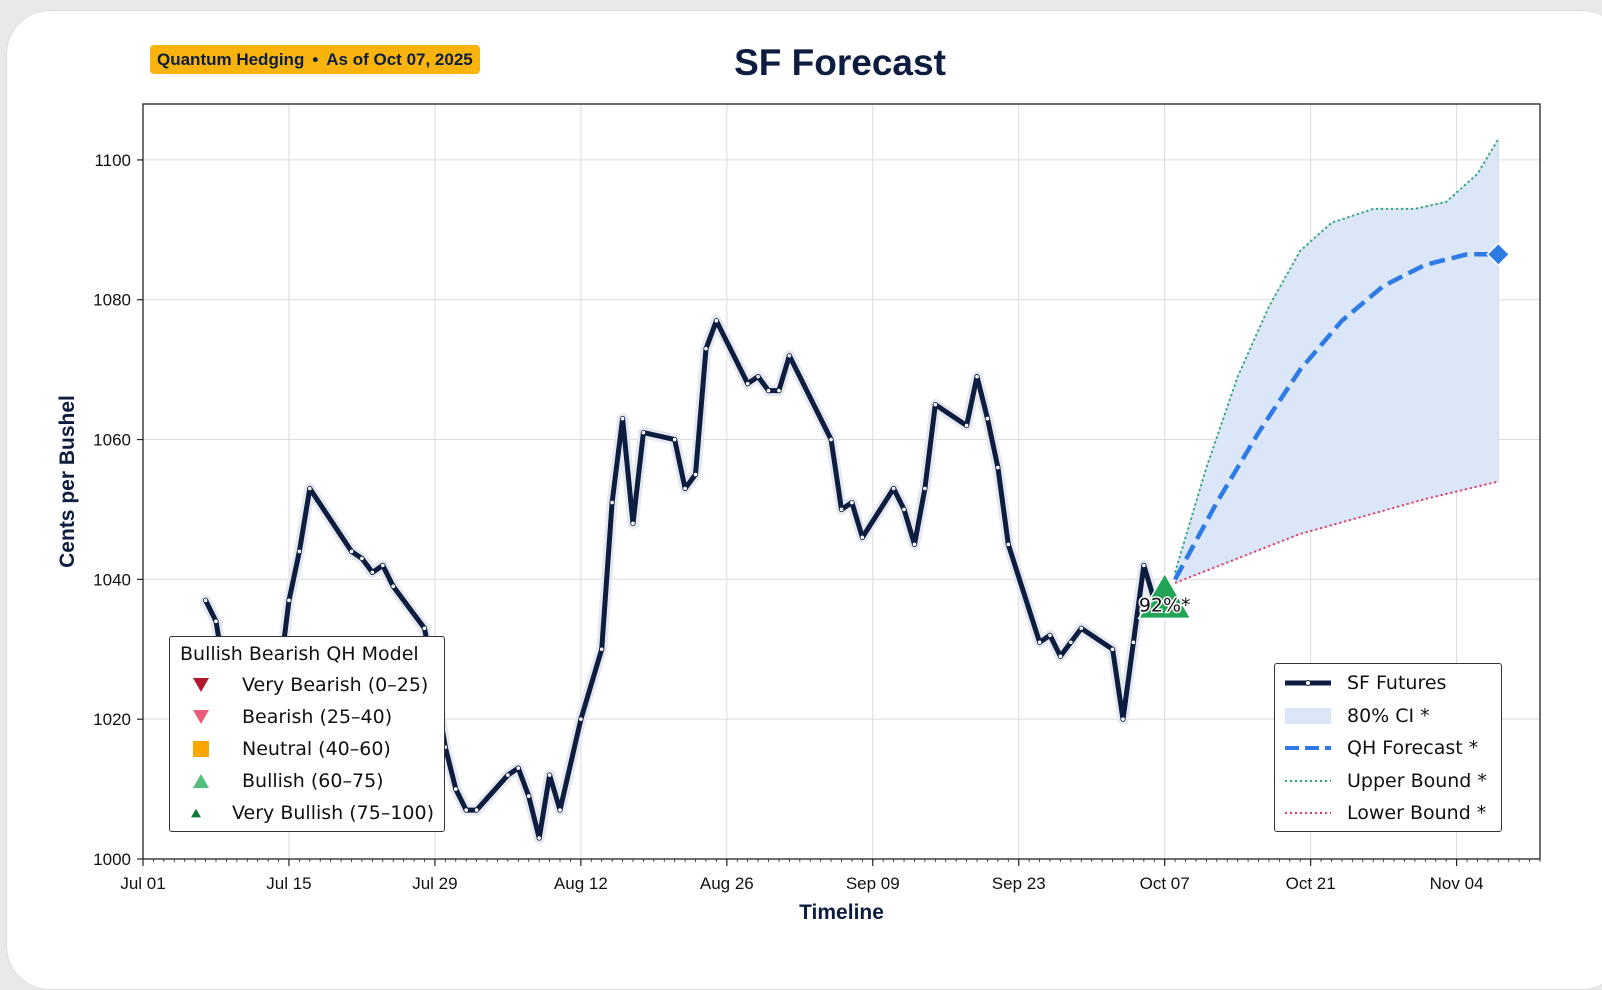 The image size is (1602, 990). I want to click on y-tick-label: 1020, so click(112, 719).